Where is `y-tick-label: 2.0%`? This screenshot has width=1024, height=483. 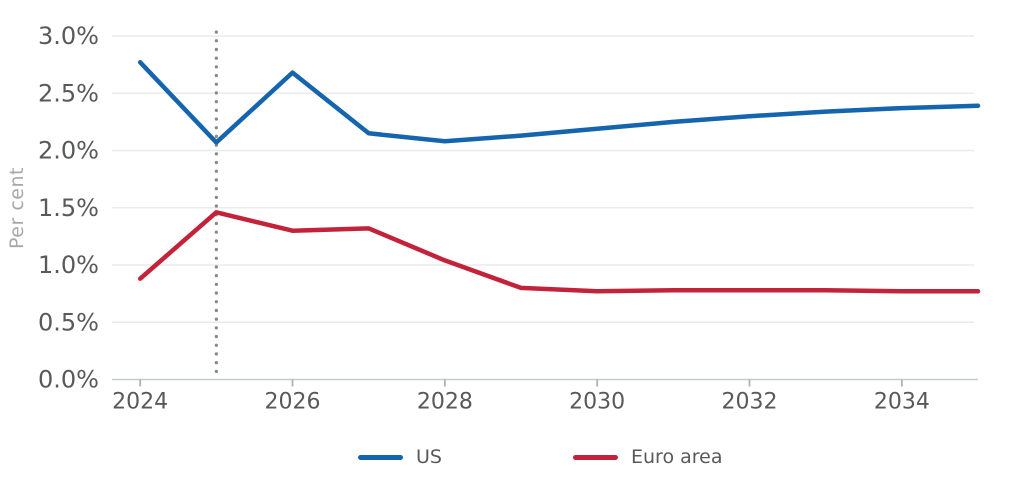
y-tick-label: 2.0% is located at coordinates (68, 151).